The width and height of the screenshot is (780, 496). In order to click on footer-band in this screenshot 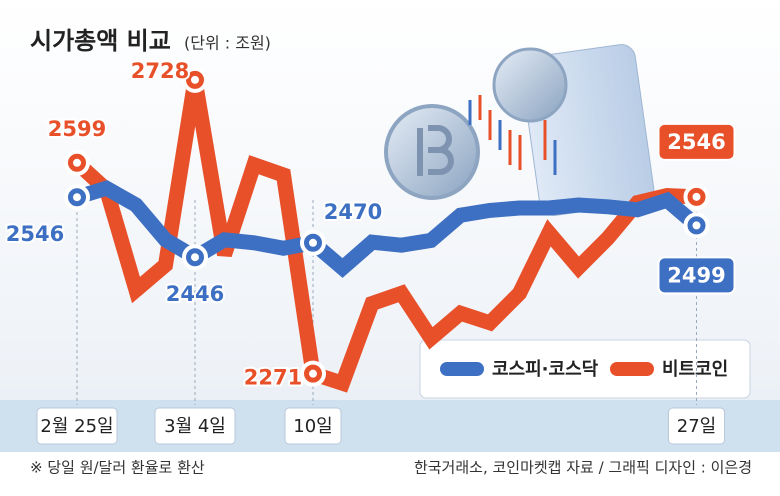, I will do `click(390, 474)`.